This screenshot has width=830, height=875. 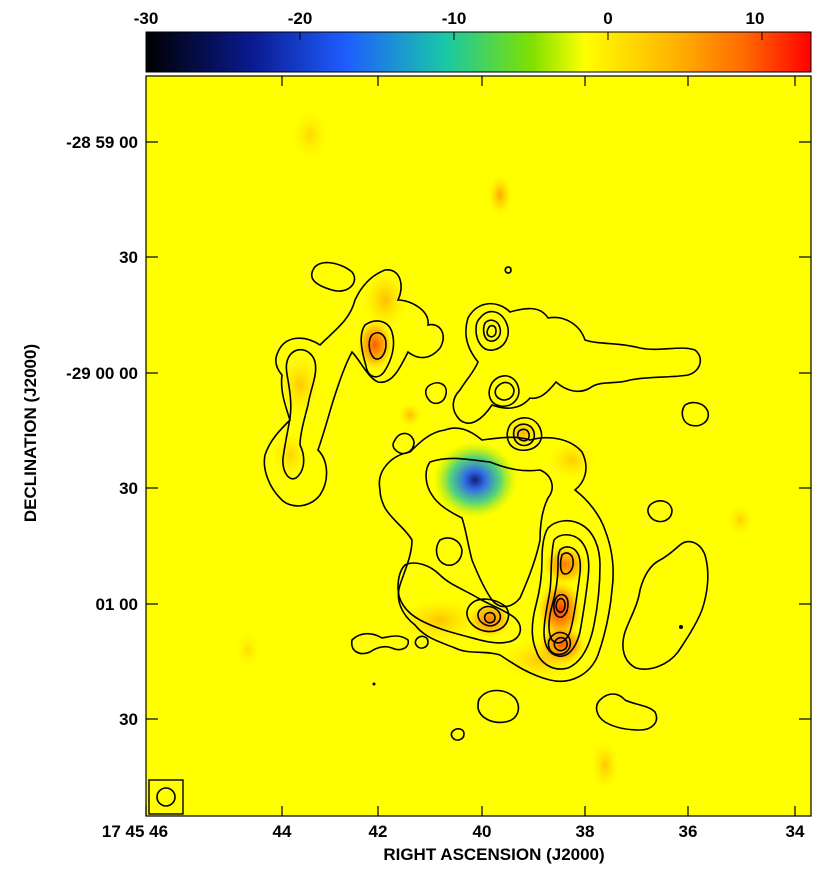 What do you see at coordinates (102, 142) in the screenshot?
I see `y-tick-label: -28 59 00` at bounding box center [102, 142].